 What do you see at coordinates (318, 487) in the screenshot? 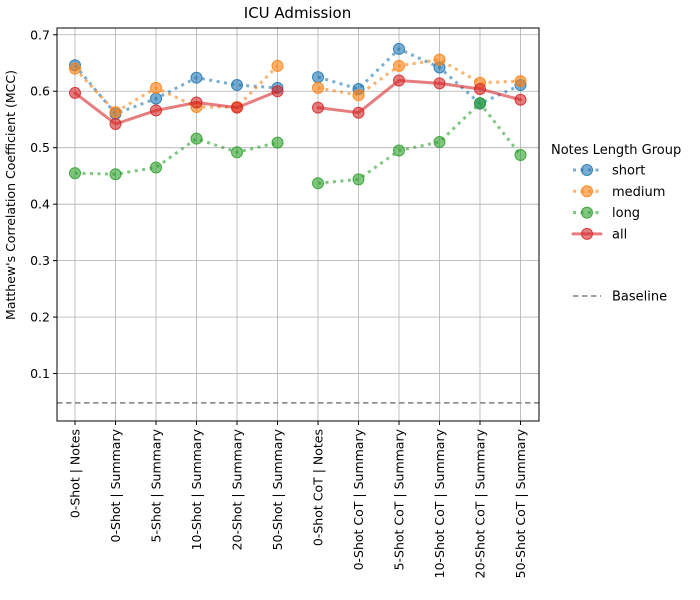
I see `x-tick-label: 0-Shot CoT | Notes` at bounding box center [318, 487].